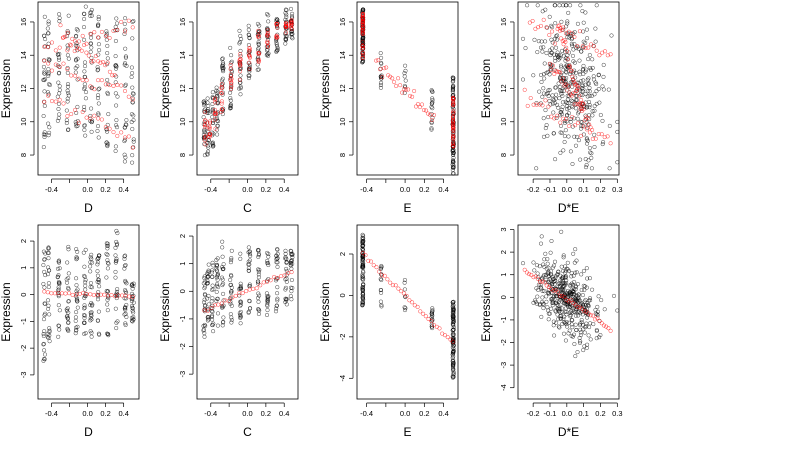 This screenshot has height=450, width=800. What do you see at coordinates (182, 346) in the screenshot?
I see `chart-bottom-2-y-tick-label: -2` at bounding box center [182, 346].